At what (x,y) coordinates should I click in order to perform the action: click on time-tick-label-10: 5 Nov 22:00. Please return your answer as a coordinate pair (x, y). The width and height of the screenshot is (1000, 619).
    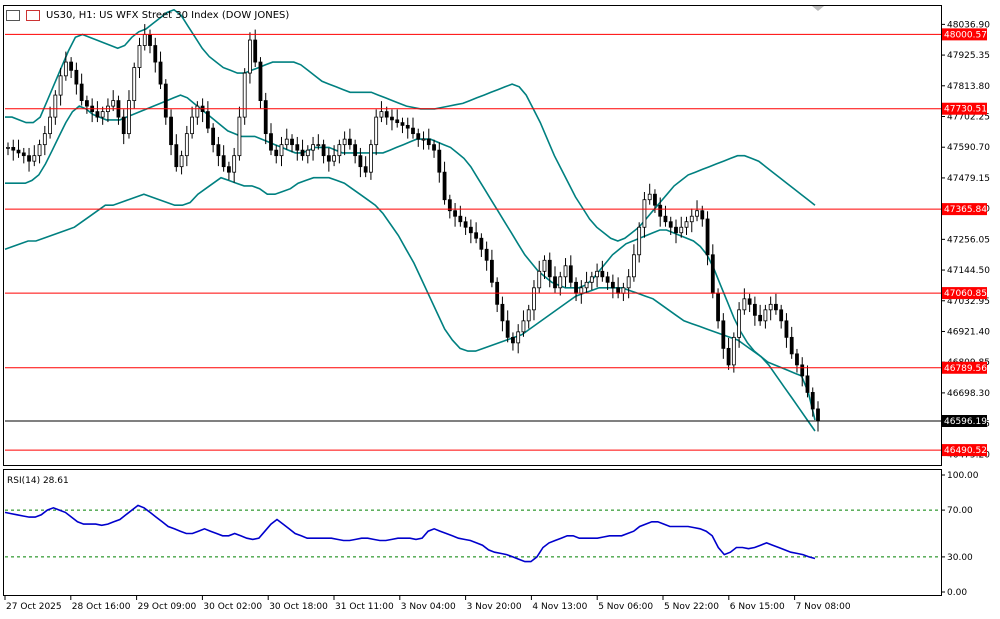
    Looking at the image, I should click on (691, 607).